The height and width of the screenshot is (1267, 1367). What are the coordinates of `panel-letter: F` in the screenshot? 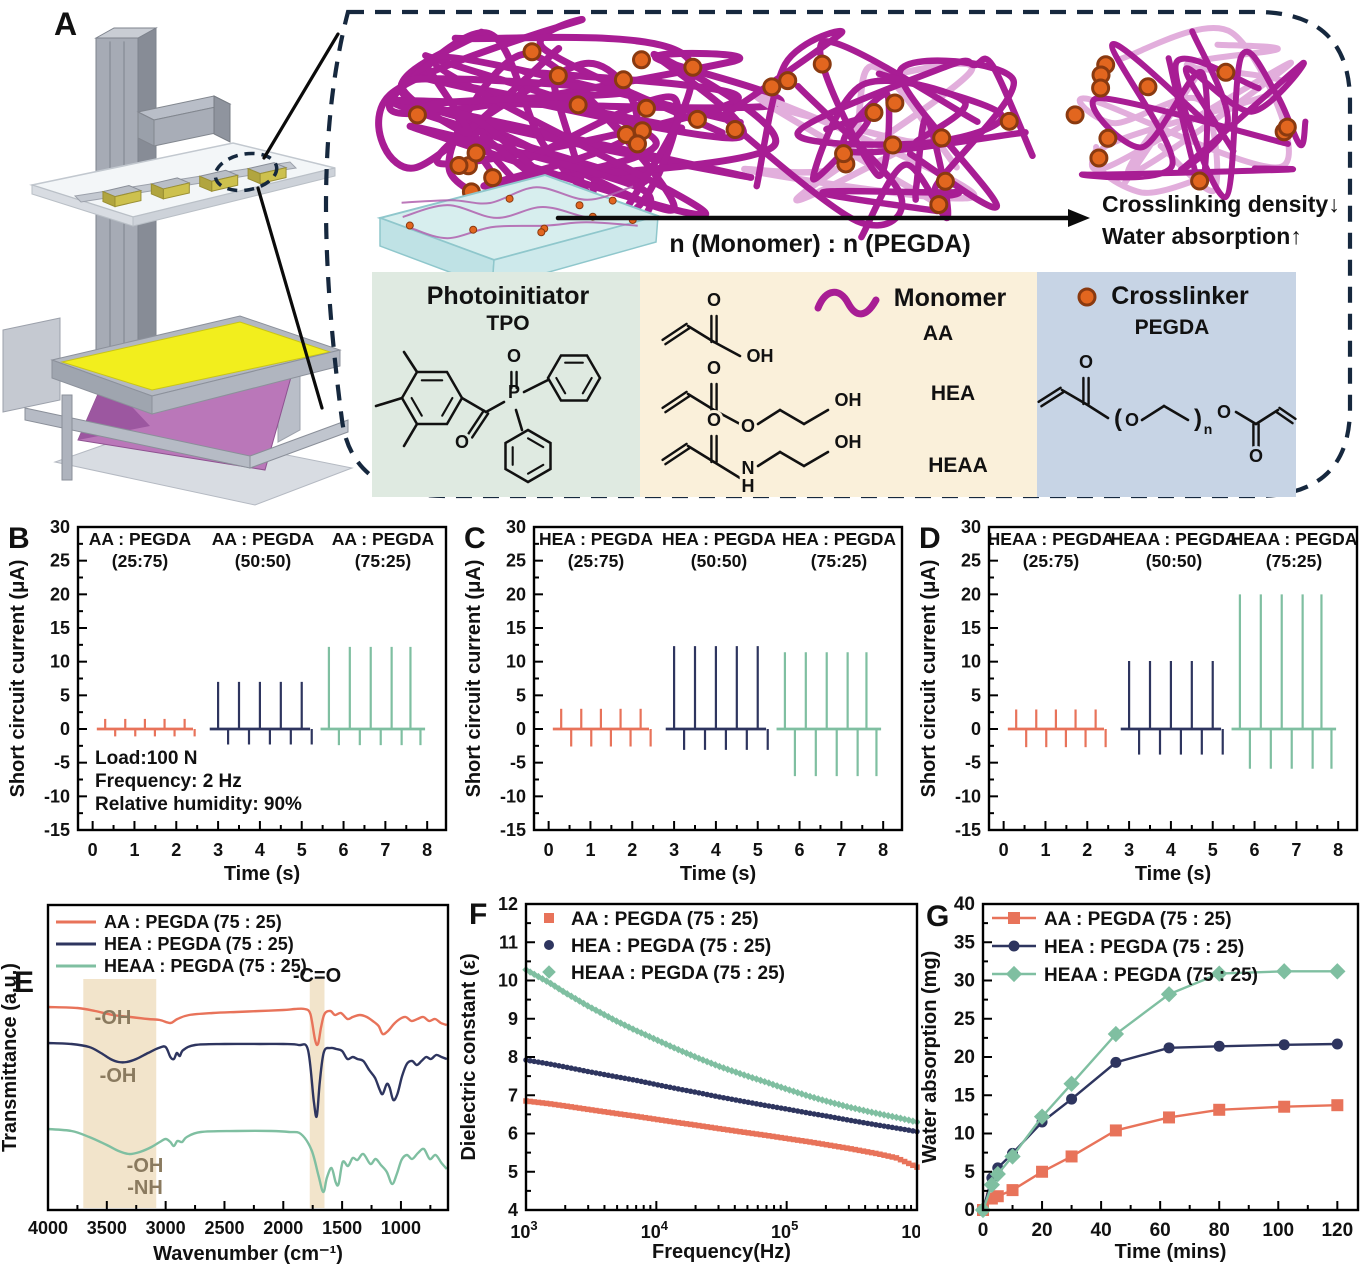 It's located at (478, 914).